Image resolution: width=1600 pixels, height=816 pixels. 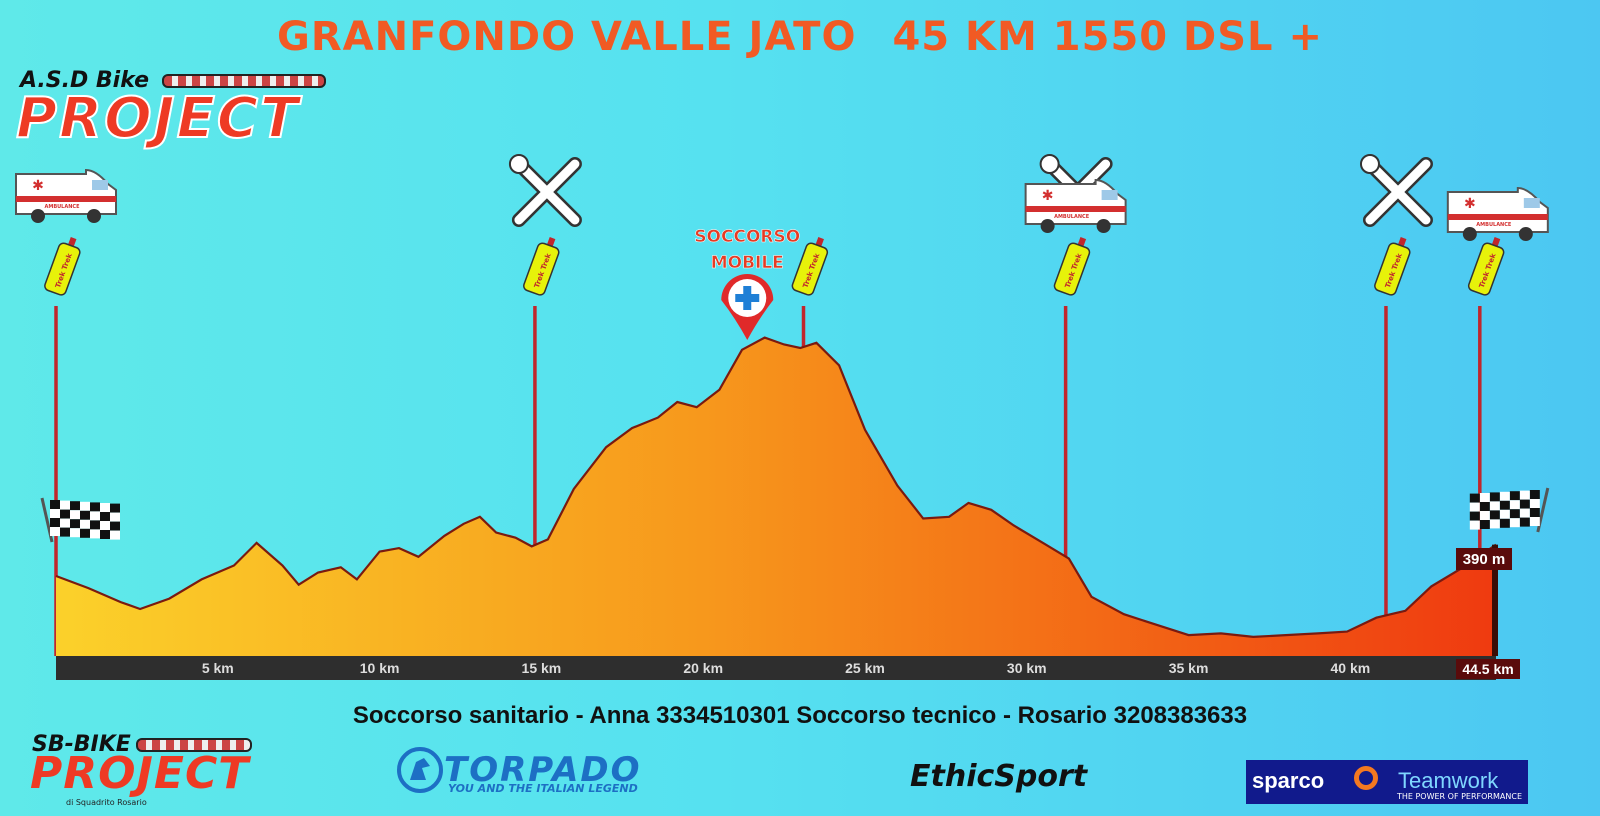 I want to click on chain-graphic, so click(x=244, y=81).